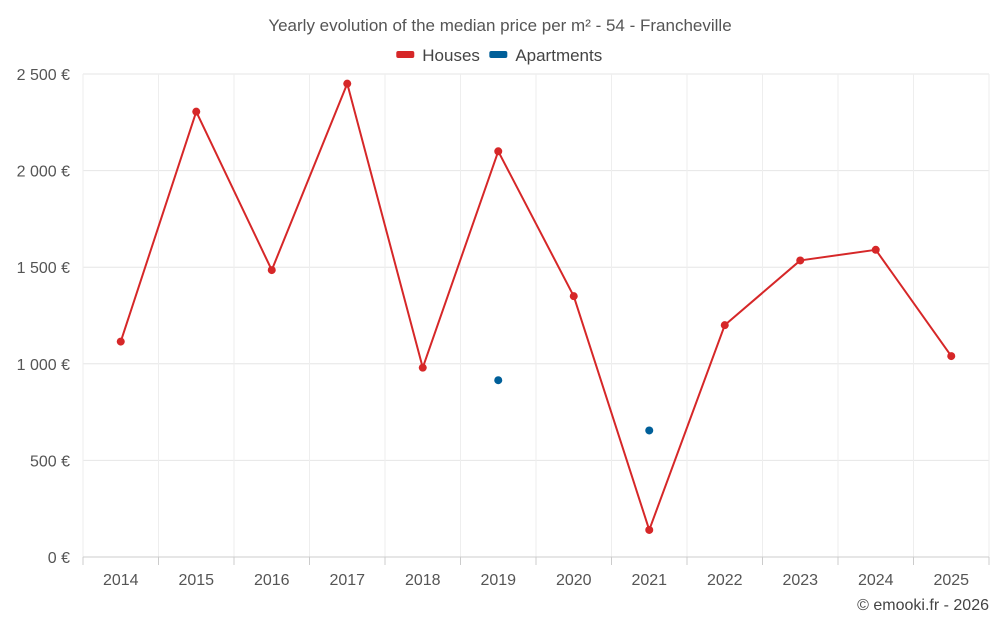  I want to click on y-tick-label: 2 500 €, so click(43, 75).